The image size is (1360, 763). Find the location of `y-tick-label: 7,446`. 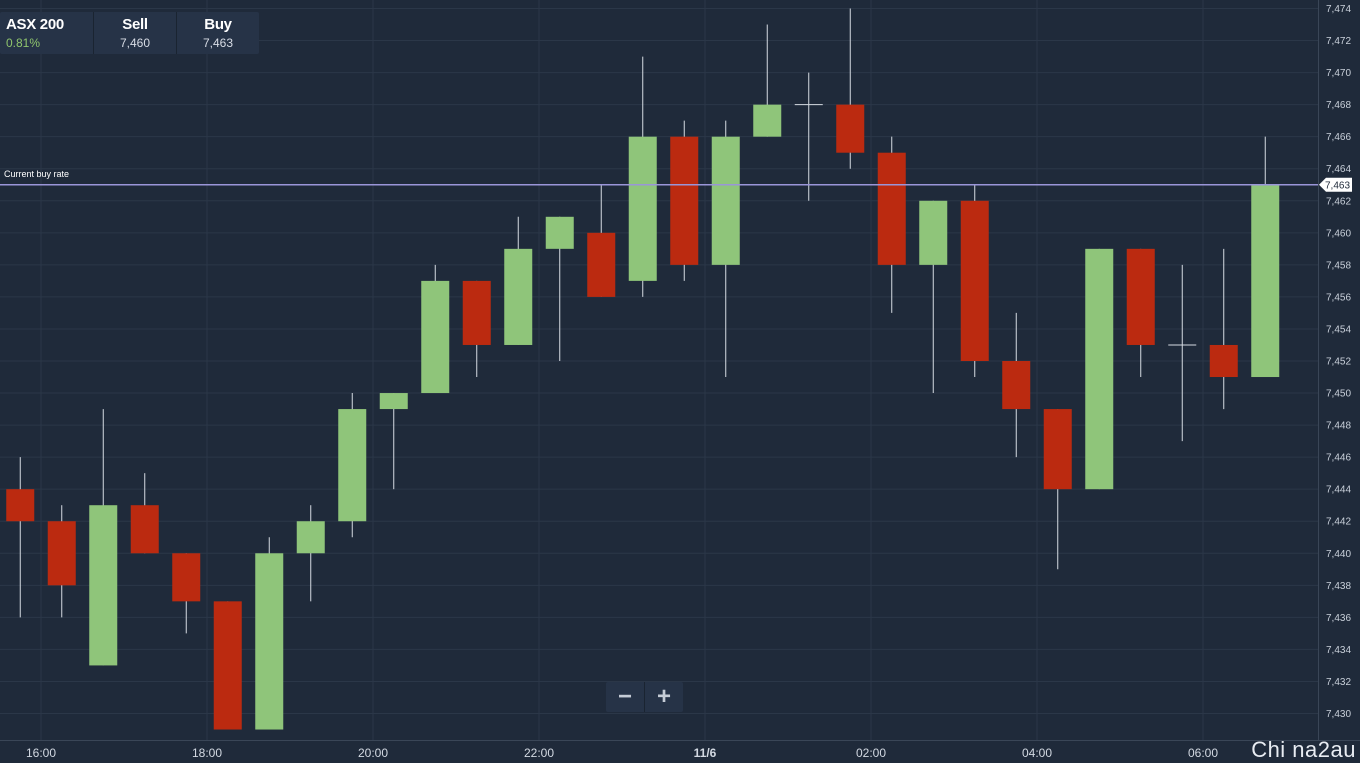

y-tick-label: 7,446 is located at coordinates (1338, 458).